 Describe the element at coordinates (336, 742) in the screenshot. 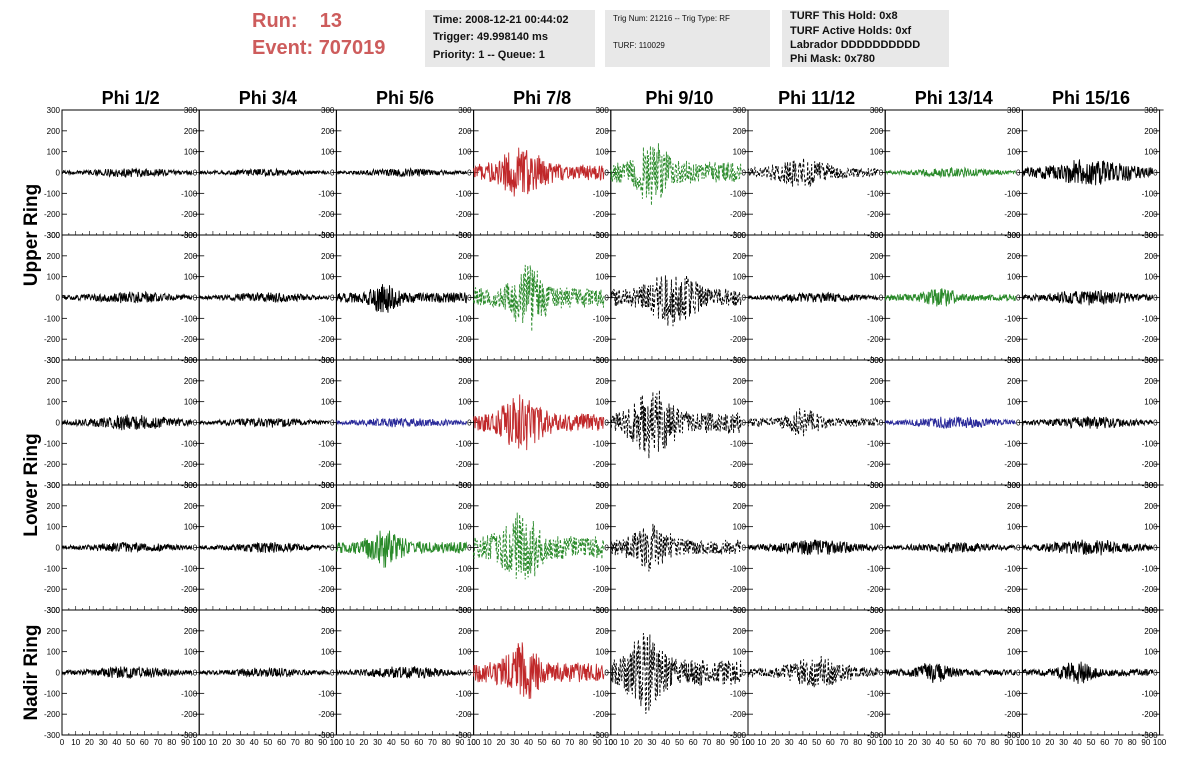

I see `x-tick-label: 0` at that location.